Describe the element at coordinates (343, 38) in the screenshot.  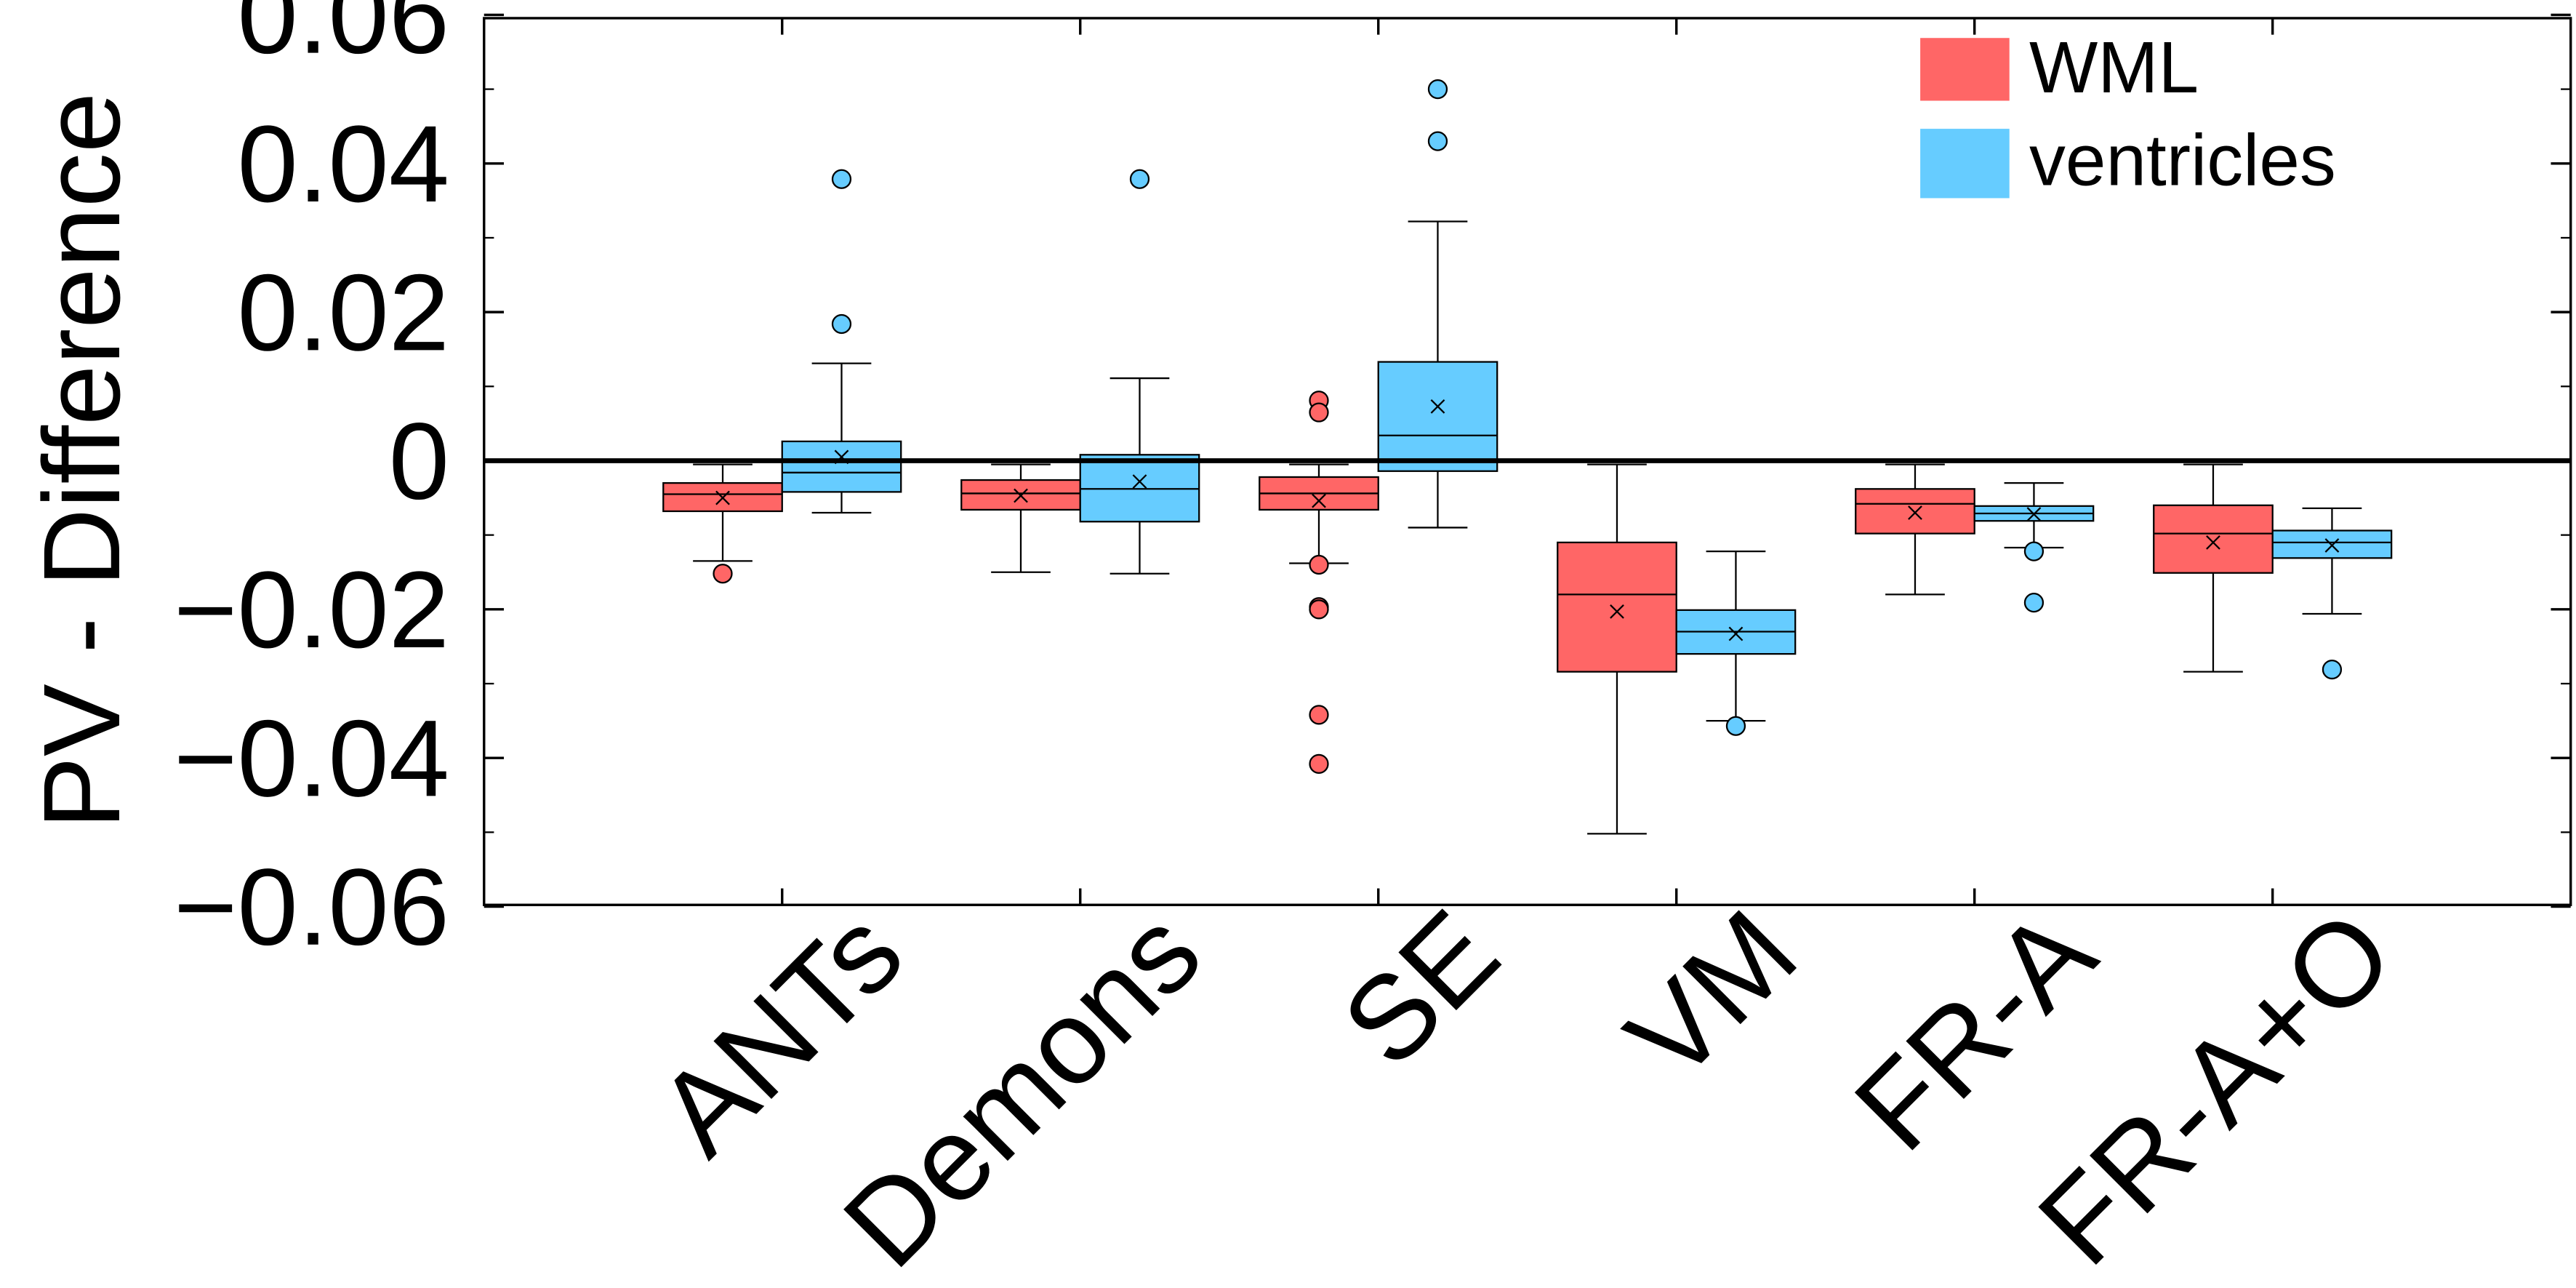
I see `y-tick-label: 0.06` at that location.